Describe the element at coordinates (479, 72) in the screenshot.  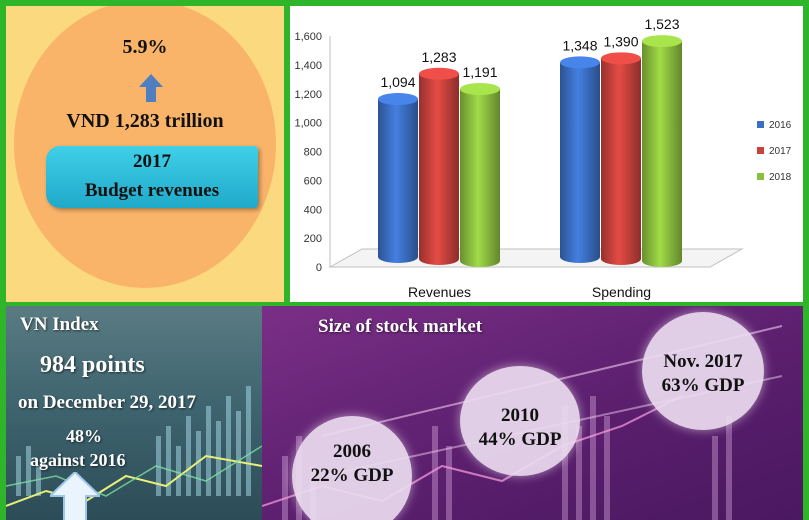
I see `data-label: 1,191` at that location.